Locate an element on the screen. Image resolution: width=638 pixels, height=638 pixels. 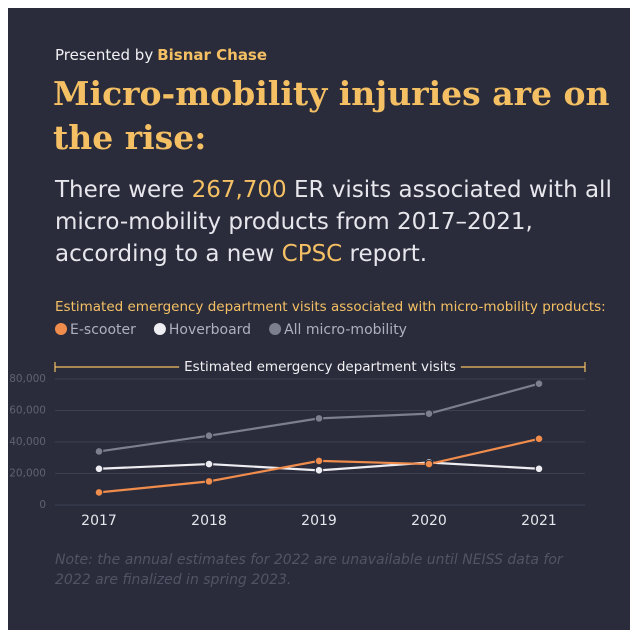
x-tick-label: 2017 is located at coordinates (99, 521).